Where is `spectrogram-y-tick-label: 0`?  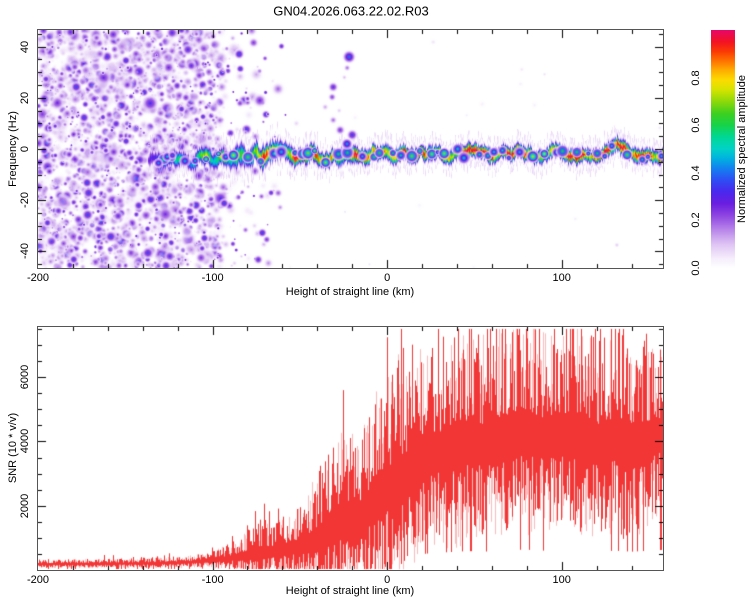 spectrogram-y-tick-label: 0 is located at coordinates (25, 149).